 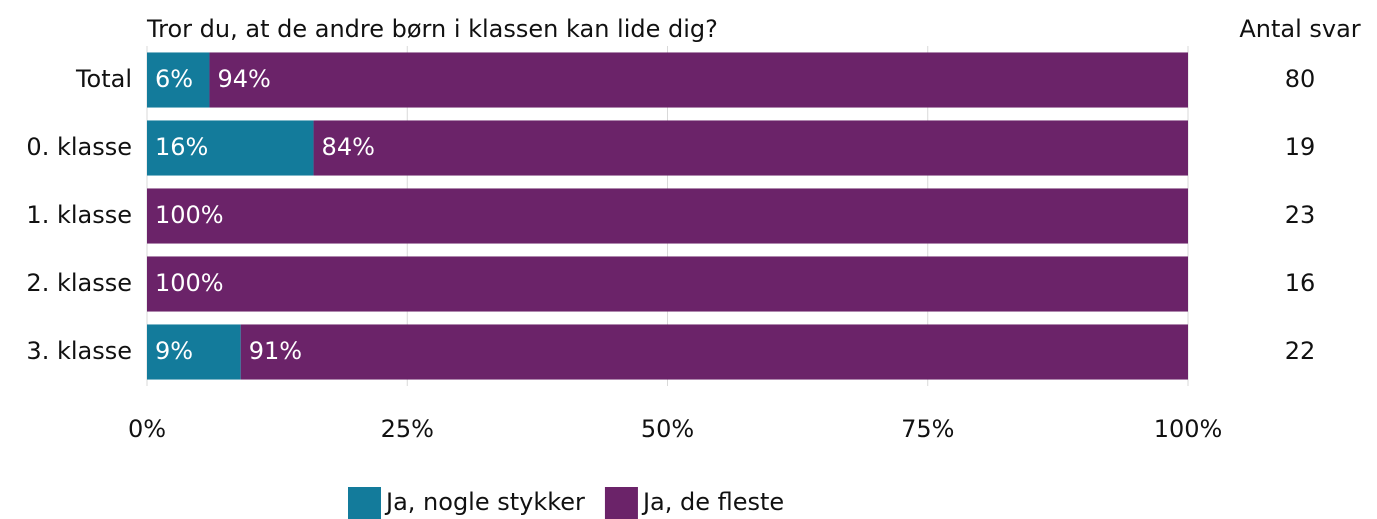 I want to click on value-label: 91%, so click(x=275, y=351).